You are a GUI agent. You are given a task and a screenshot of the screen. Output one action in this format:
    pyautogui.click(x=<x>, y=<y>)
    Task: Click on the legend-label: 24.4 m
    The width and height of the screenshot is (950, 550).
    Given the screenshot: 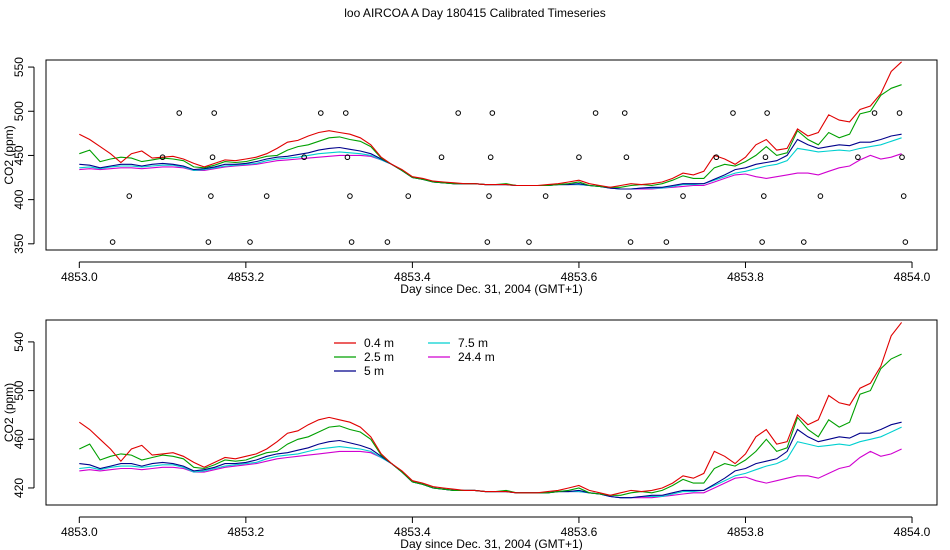 What is the action you would take?
    pyautogui.click(x=476, y=357)
    